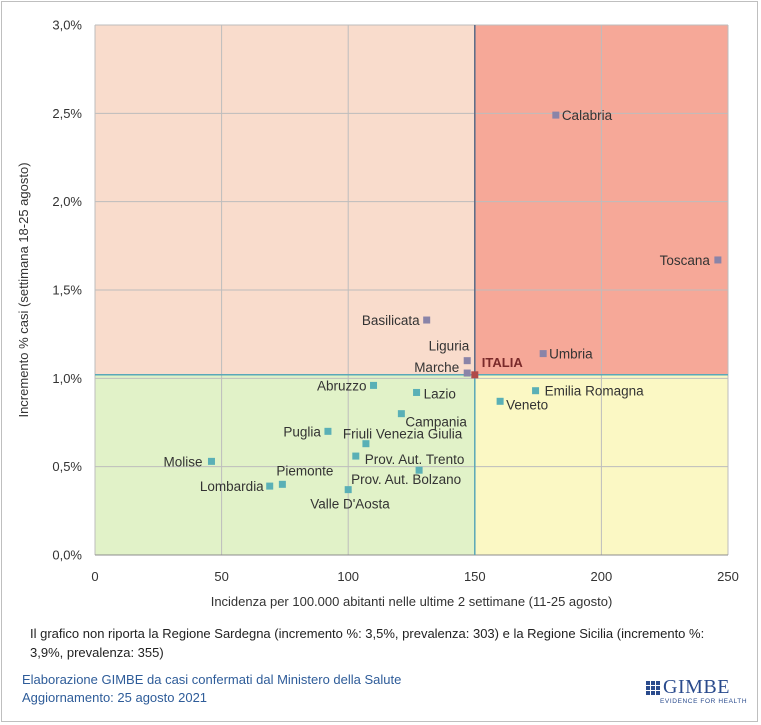 The height and width of the screenshot is (725, 761). What do you see at coordinates (571, 354) in the screenshot?
I see `point-label-umbria: Umbria` at bounding box center [571, 354].